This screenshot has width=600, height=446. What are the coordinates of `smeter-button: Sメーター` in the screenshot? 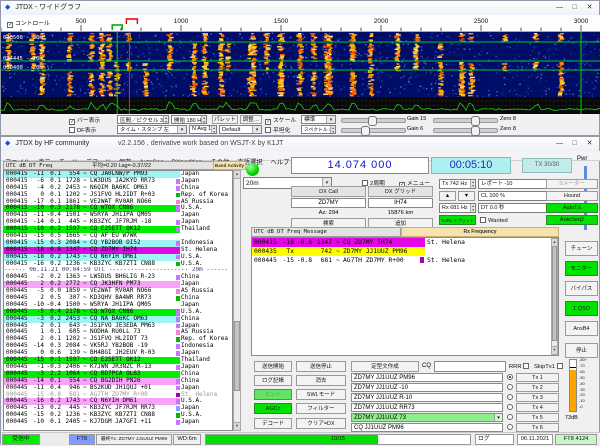 It's located at (572, 184).